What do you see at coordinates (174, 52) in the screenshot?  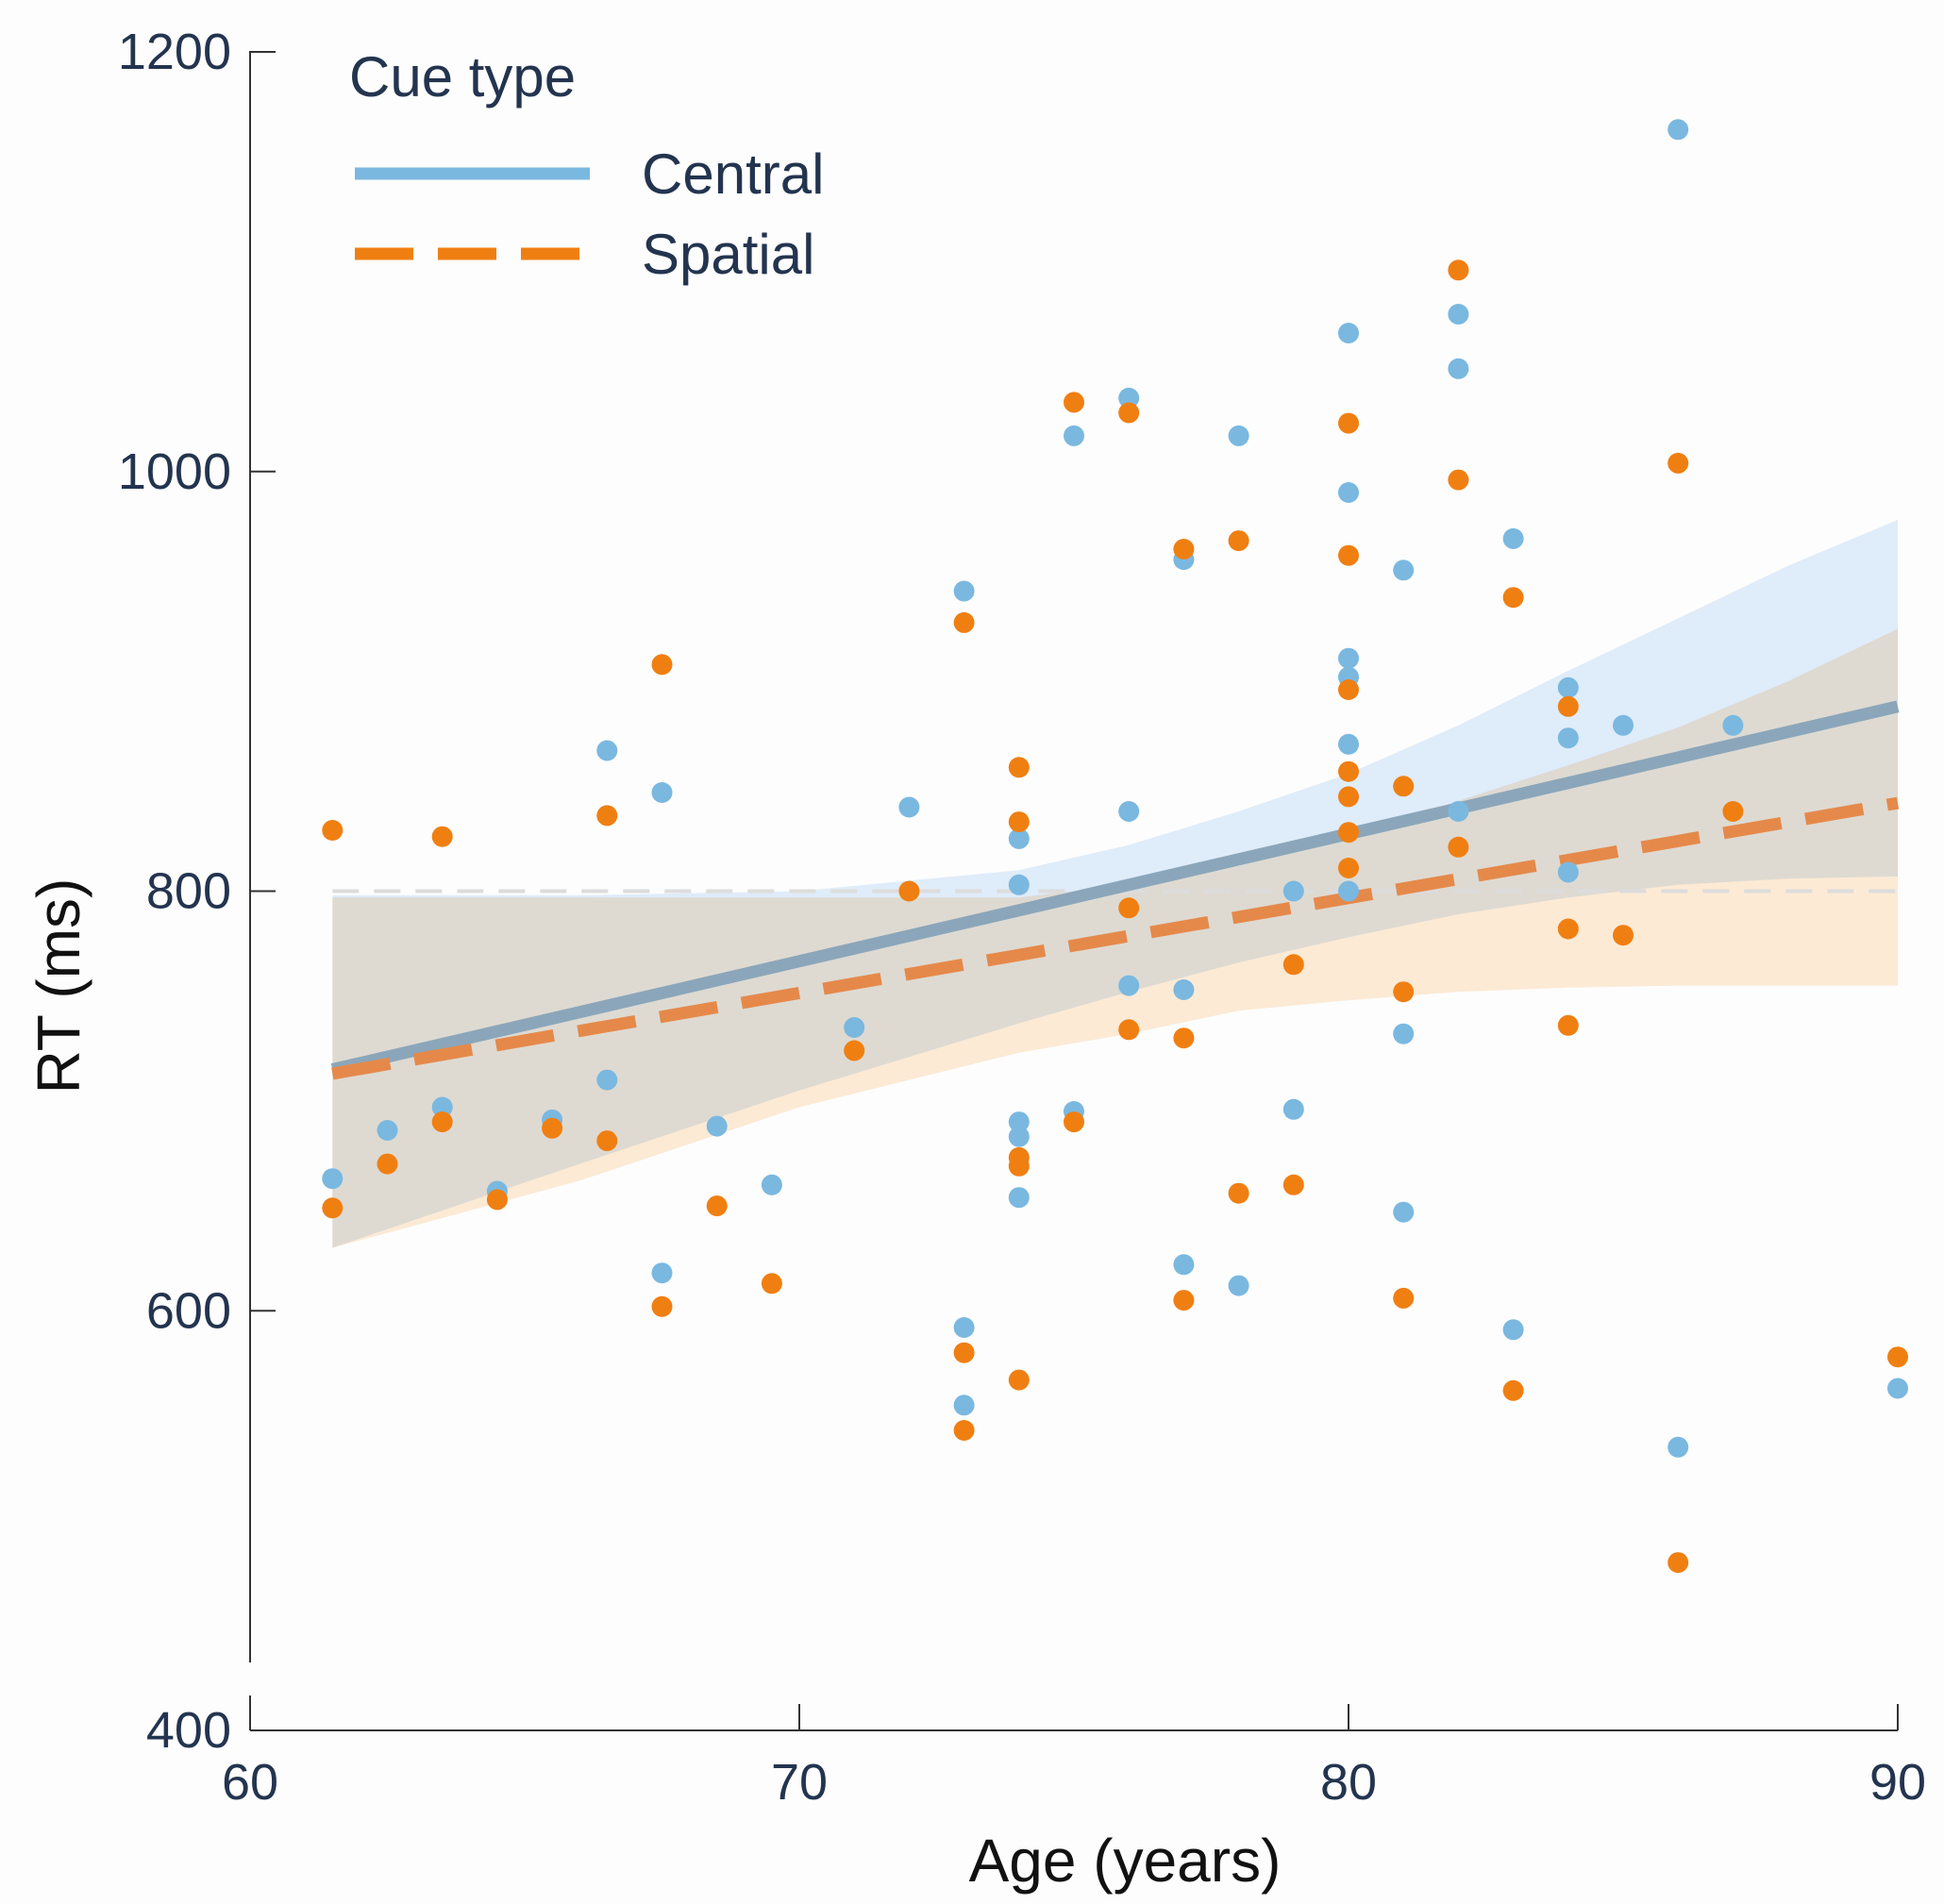 I see `y-tick-label: 1200` at bounding box center [174, 52].